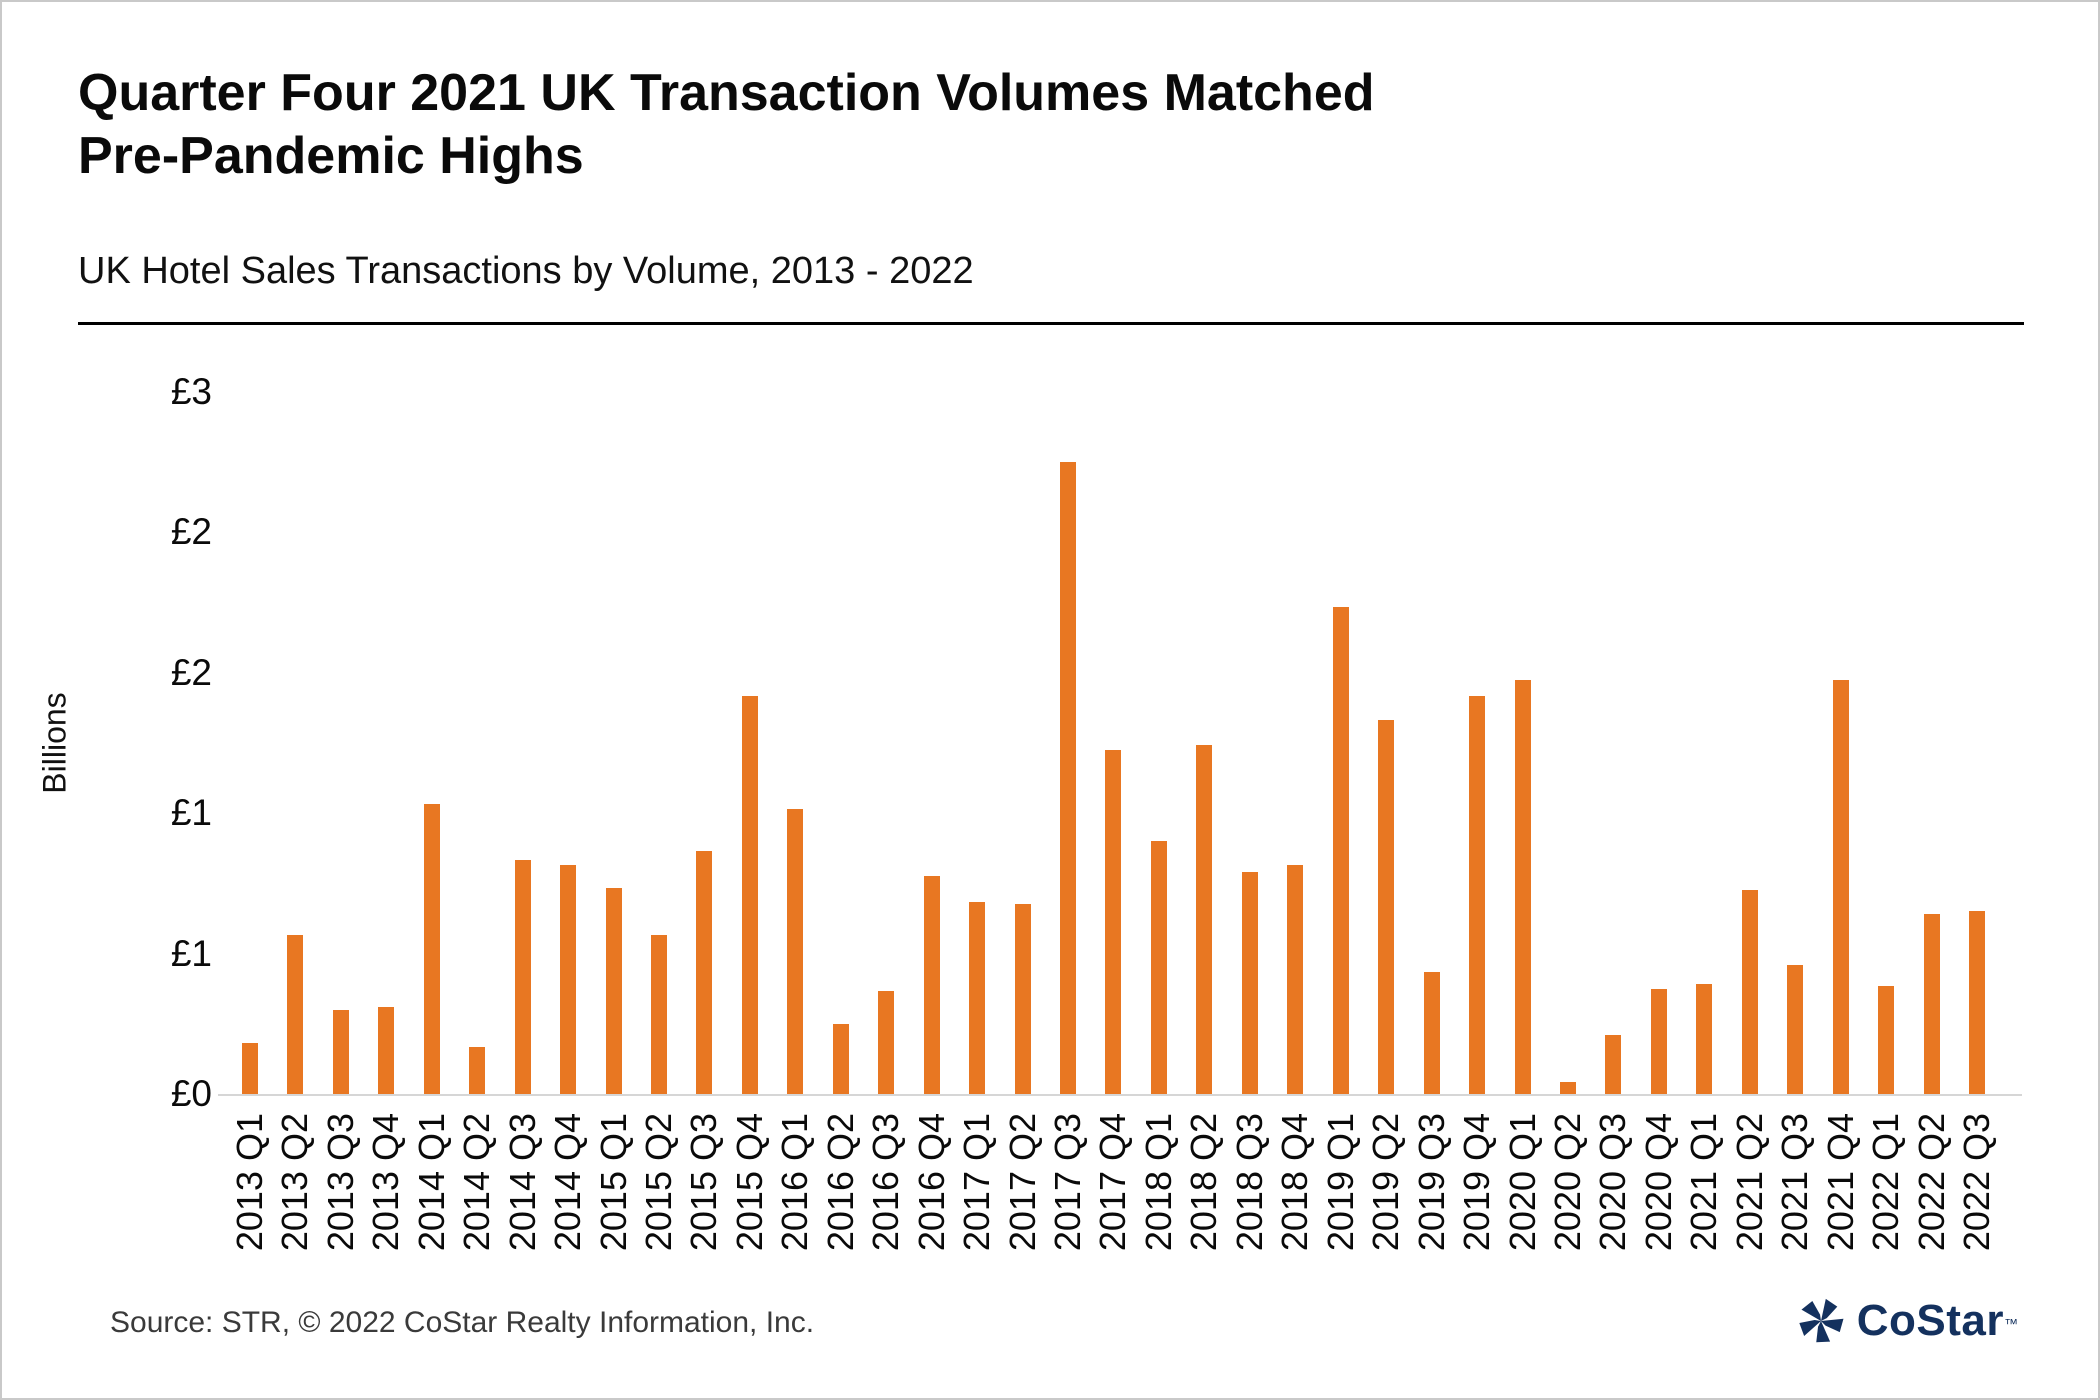 The height and width of the screenshot is (1400, 2100). What do you see at coordinates (568, 1182) in the screenshot?
I see `x-axis-label: 2014 Q4` at bounding box center [568, 1182].